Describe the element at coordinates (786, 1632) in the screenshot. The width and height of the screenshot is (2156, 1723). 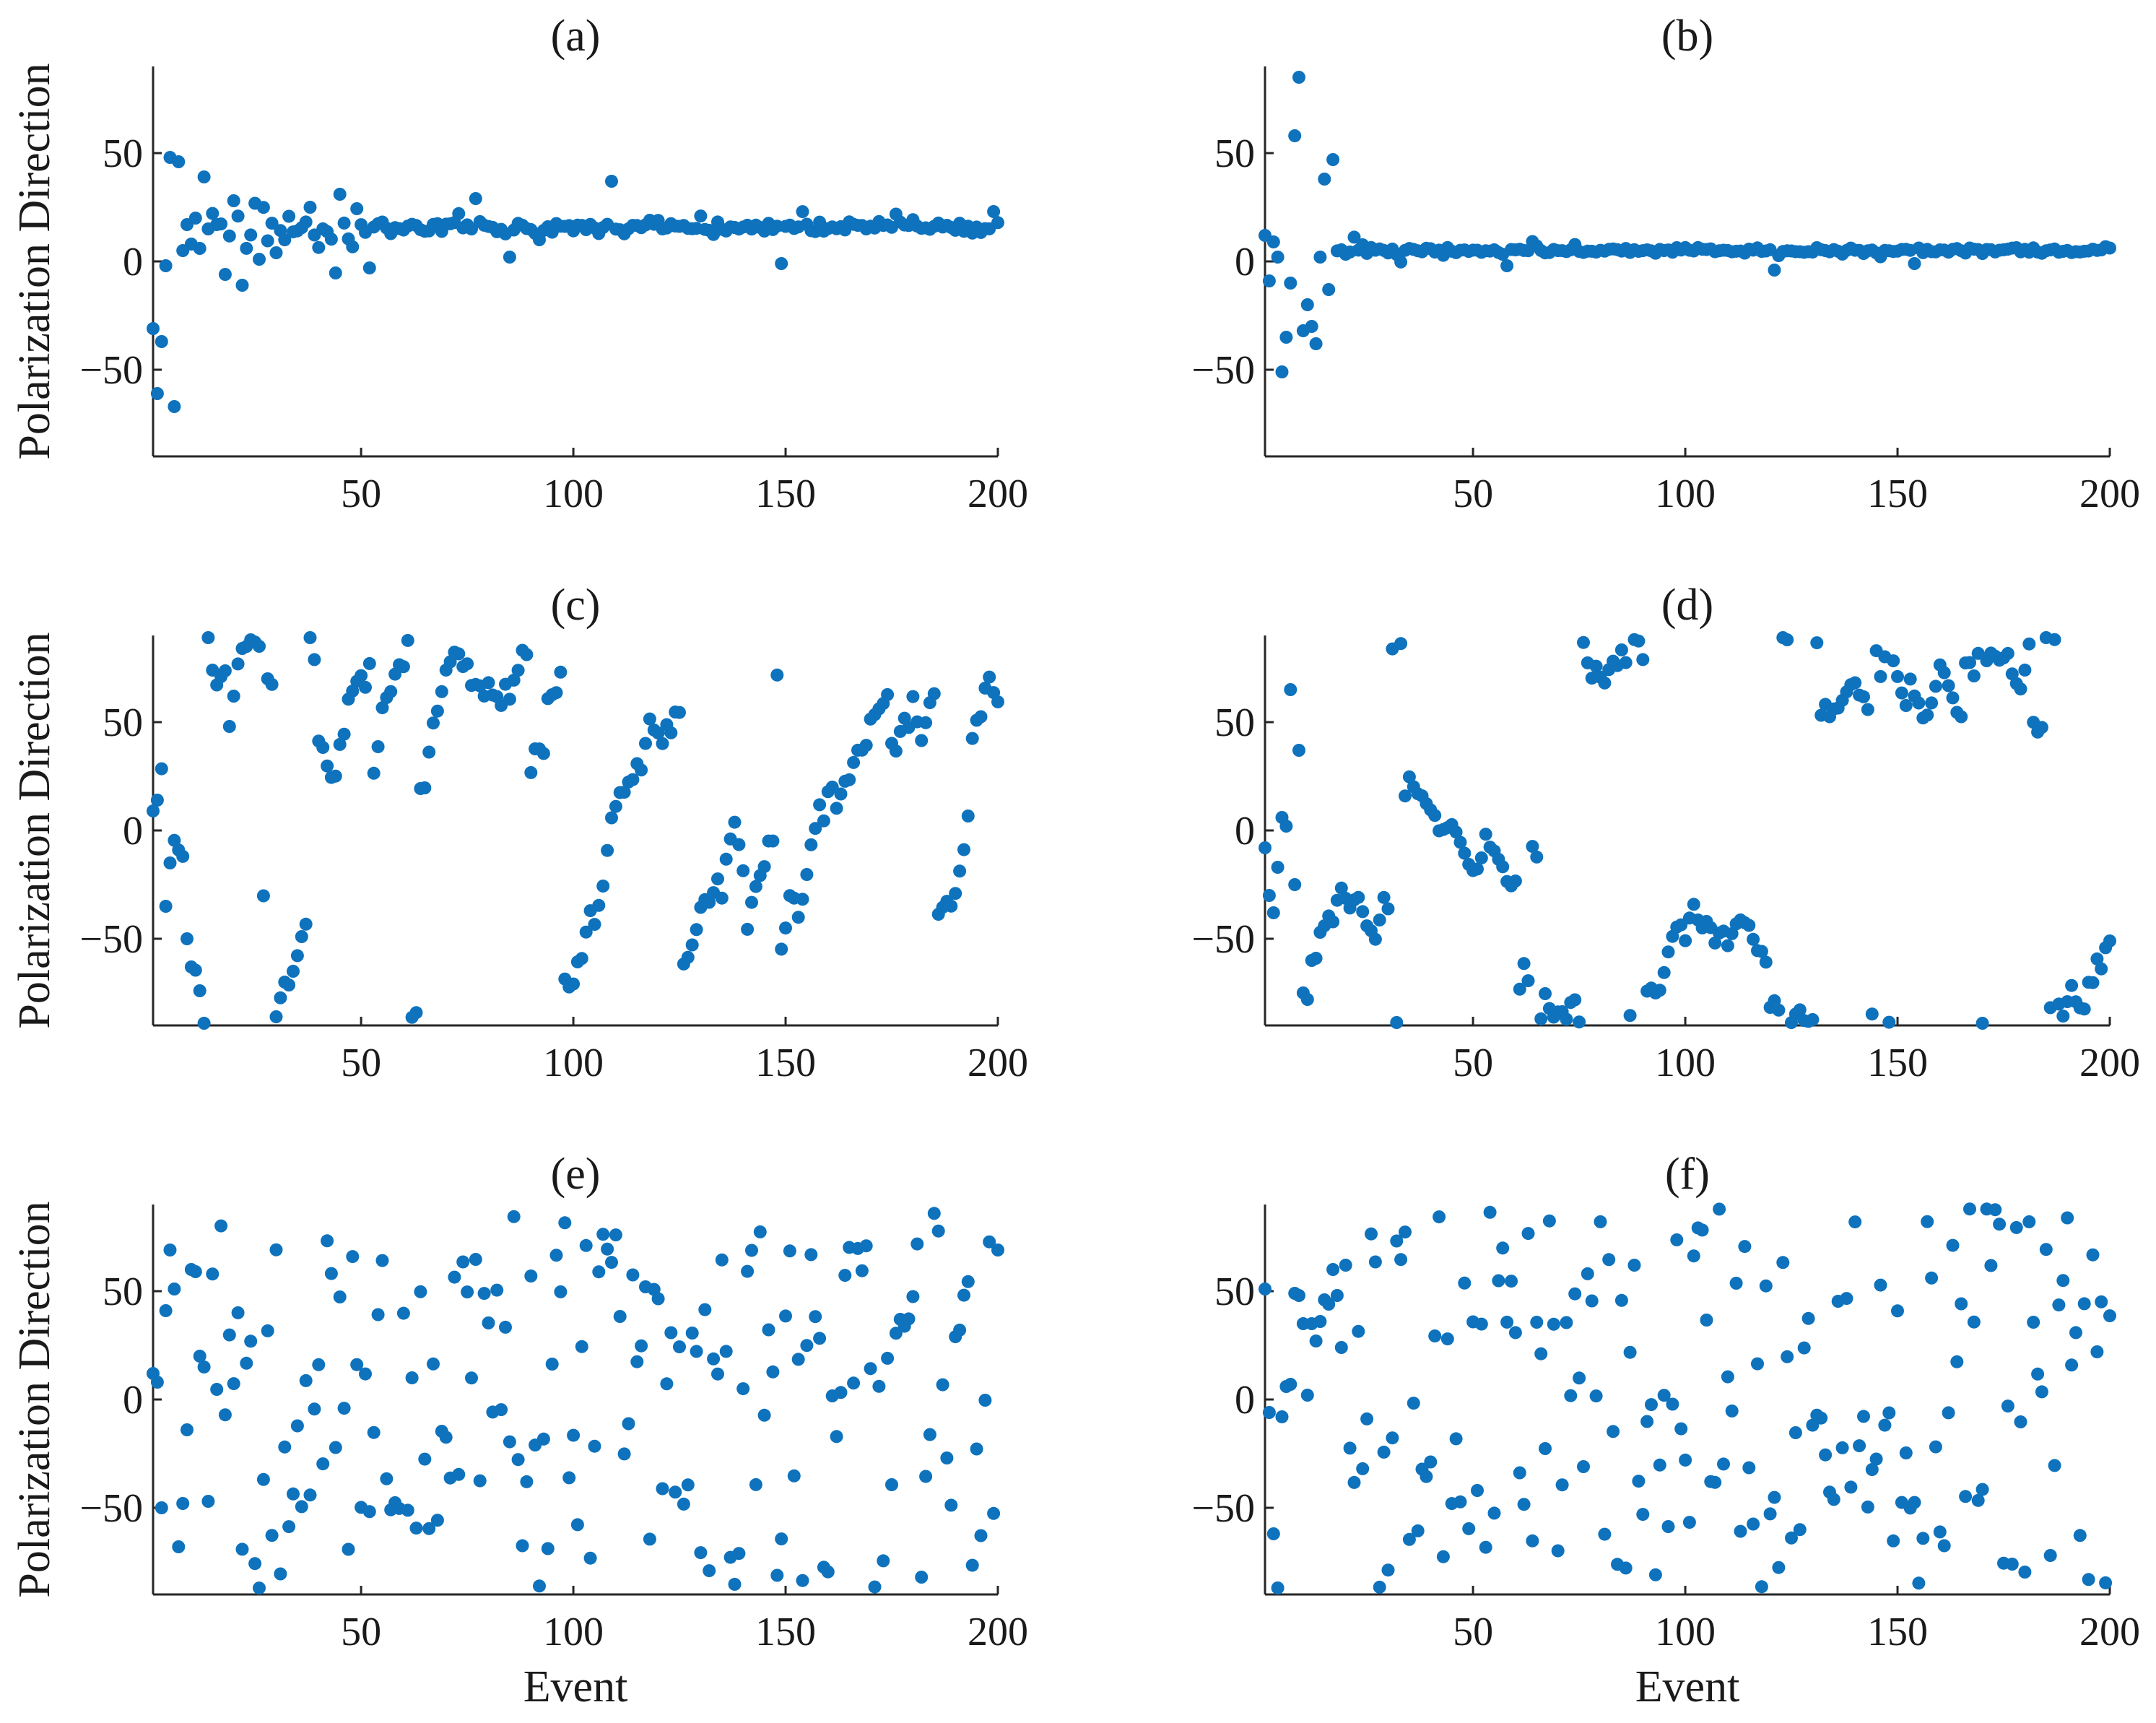
I see `x-tick-label: 150` at that location.